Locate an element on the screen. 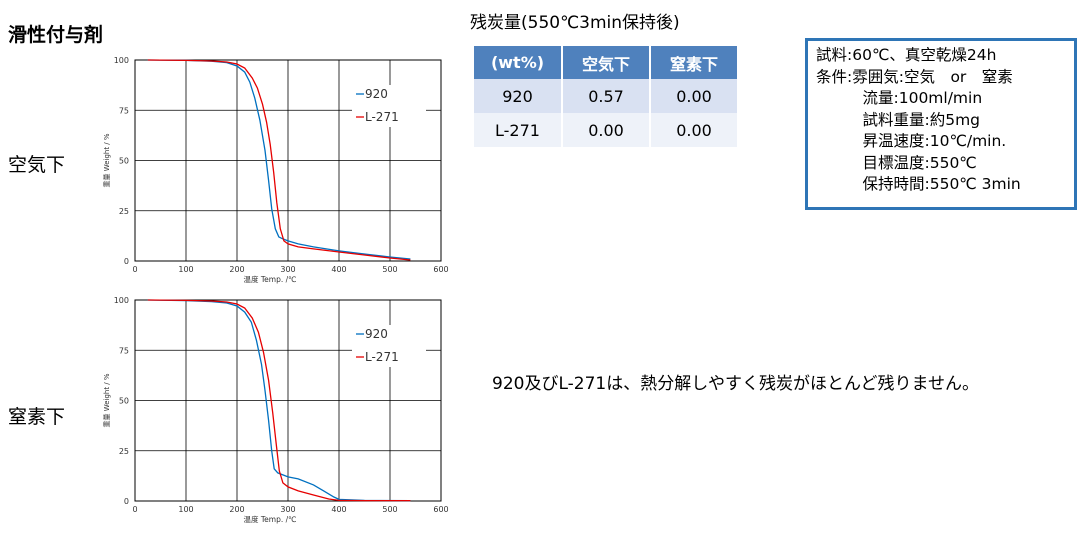  table-row: L-271 0.00 0.00 is located at coordinates (605, 130).